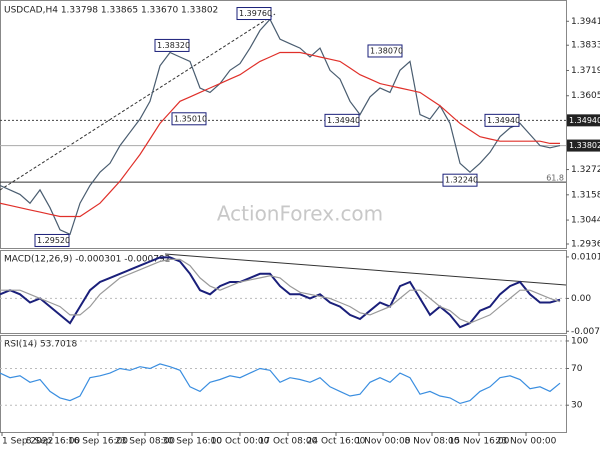 This screenshot has width=600, height=454. I want to click on y-tick-label: 70, so click(577, 369).